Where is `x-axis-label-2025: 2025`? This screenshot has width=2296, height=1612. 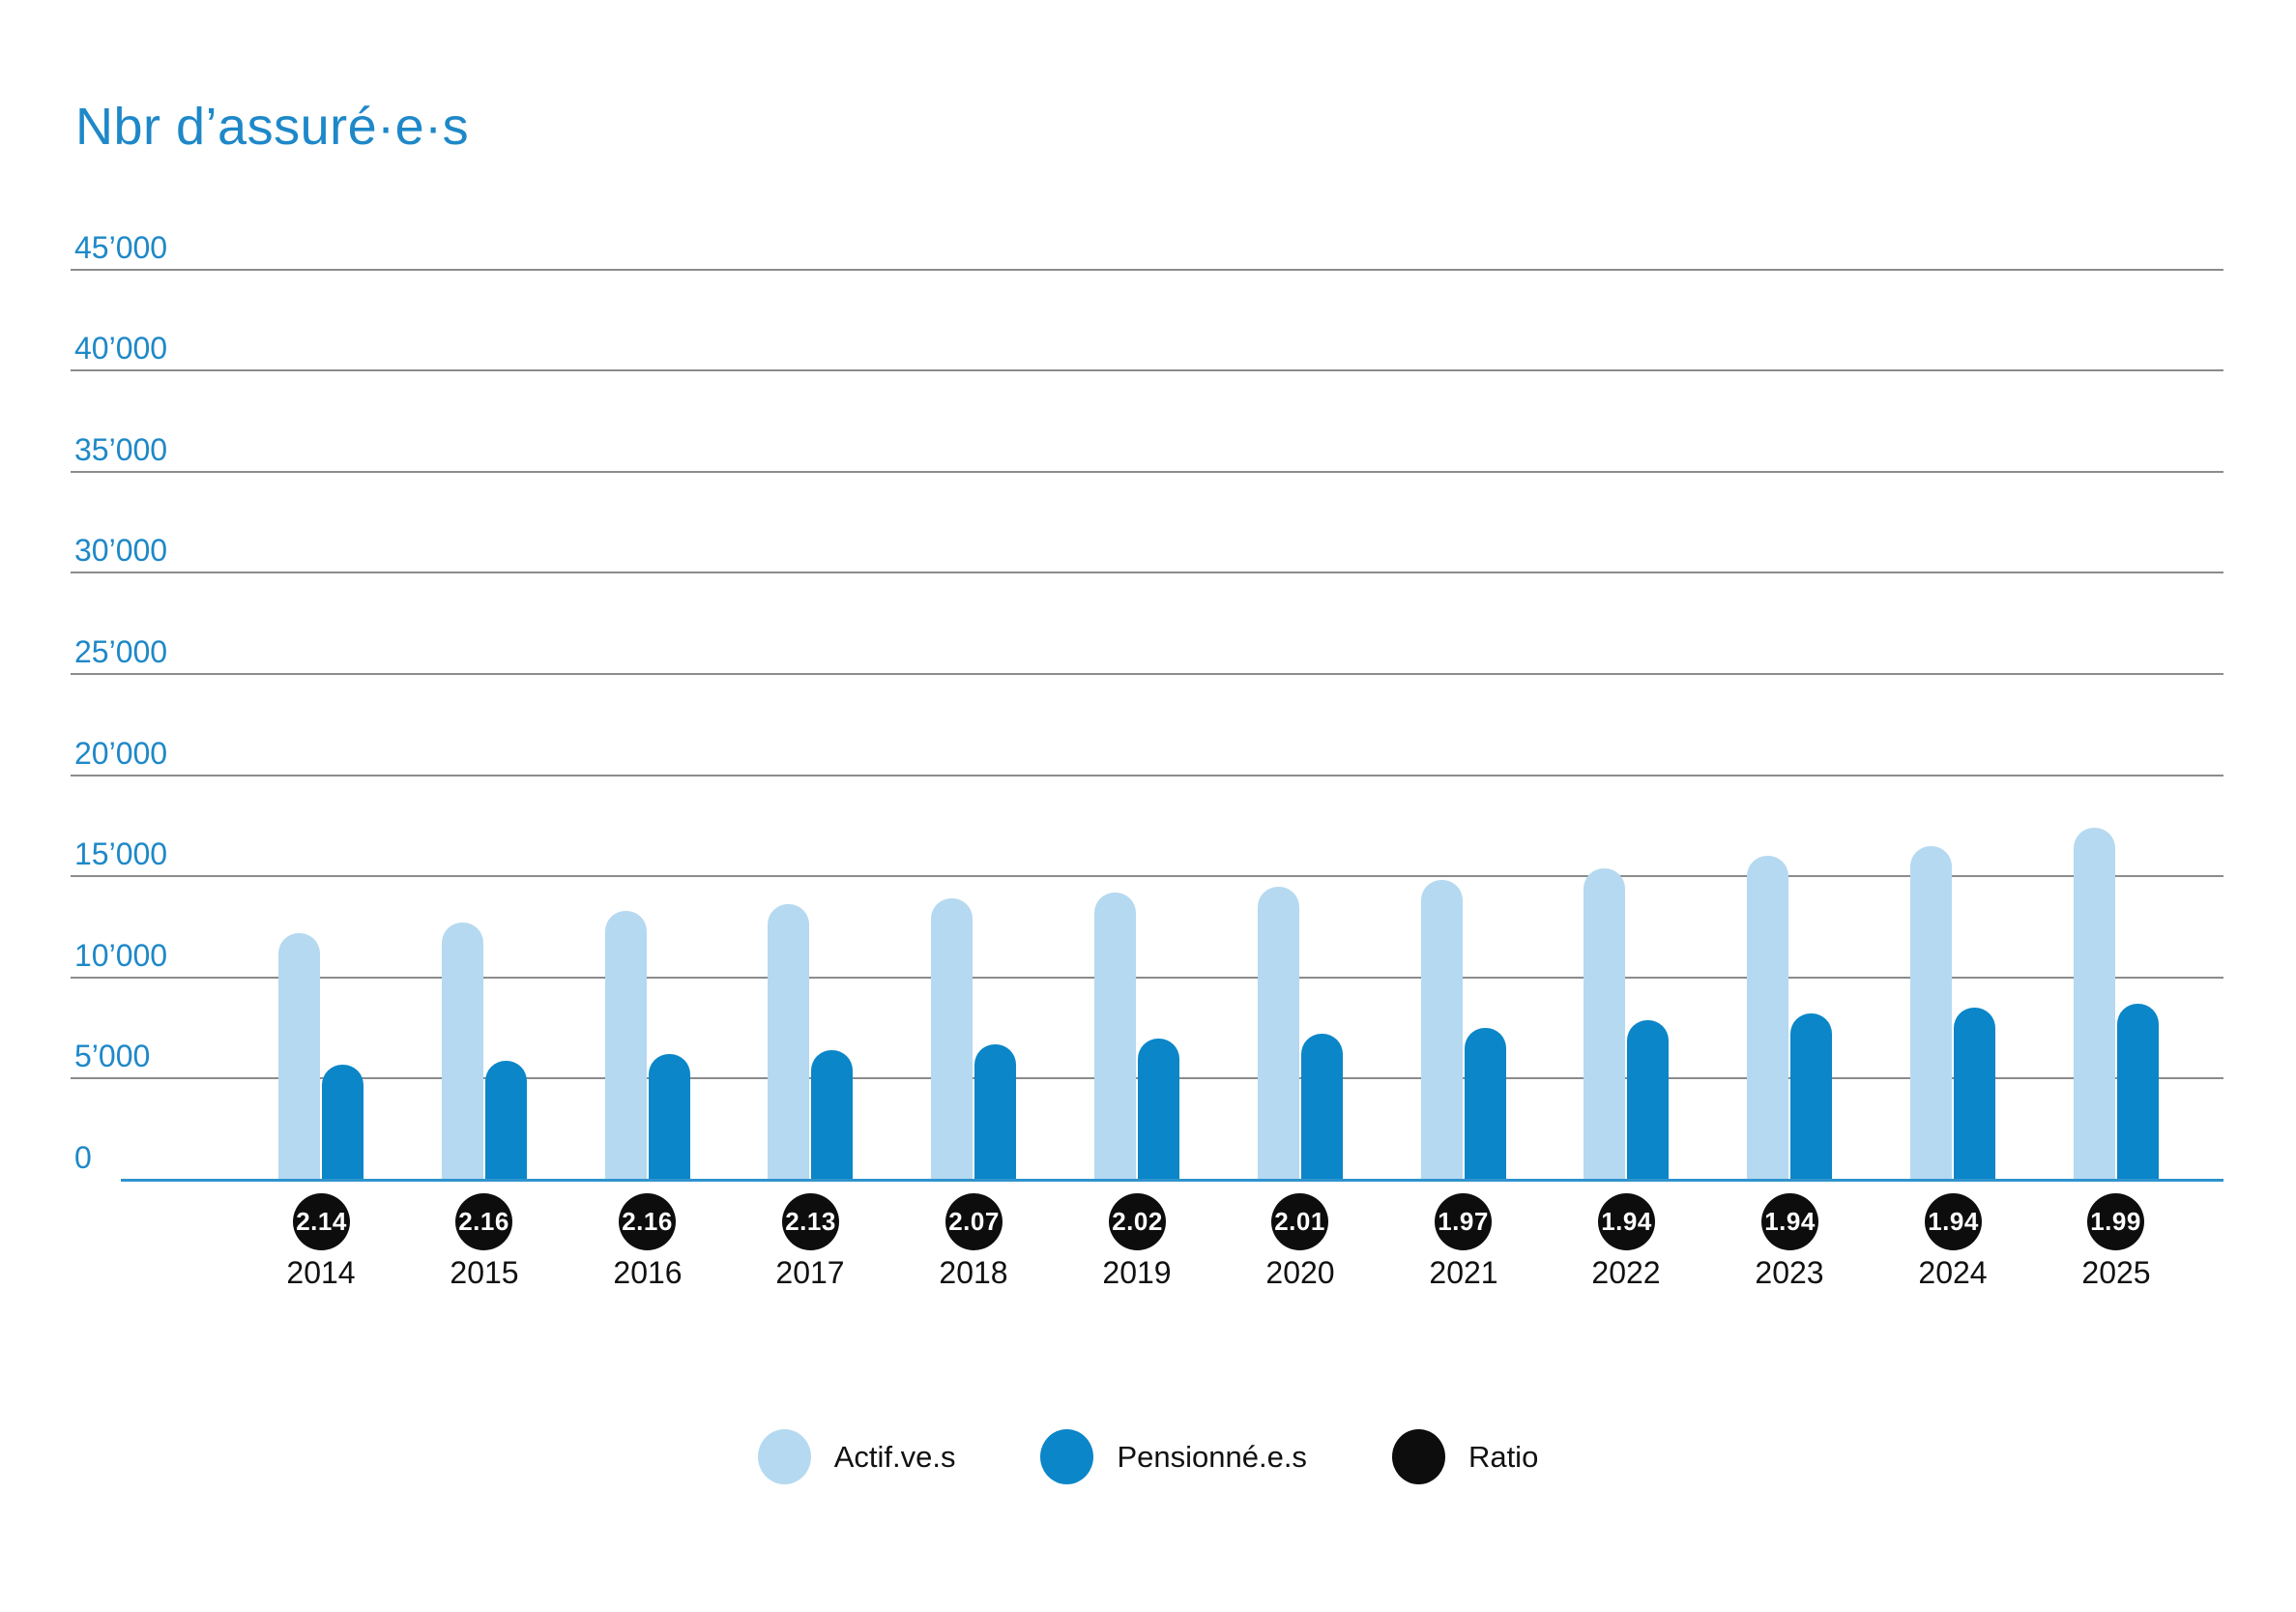
x-axis-label-2025: 2025 is located at coordinates (2116, 1272).